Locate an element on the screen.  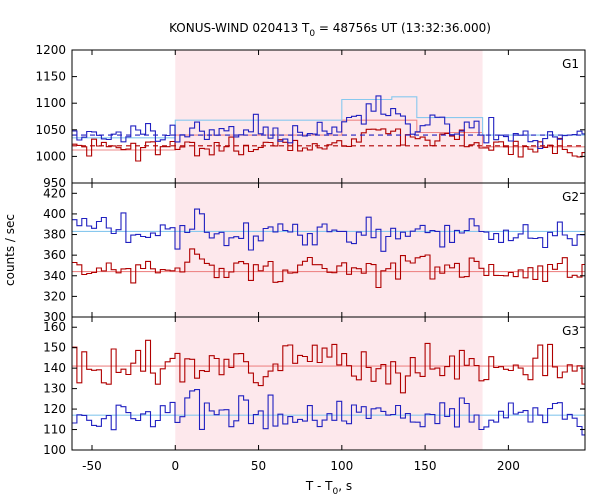
panel-g2-ytick-label: 380 is located at coordinates (54, 235).